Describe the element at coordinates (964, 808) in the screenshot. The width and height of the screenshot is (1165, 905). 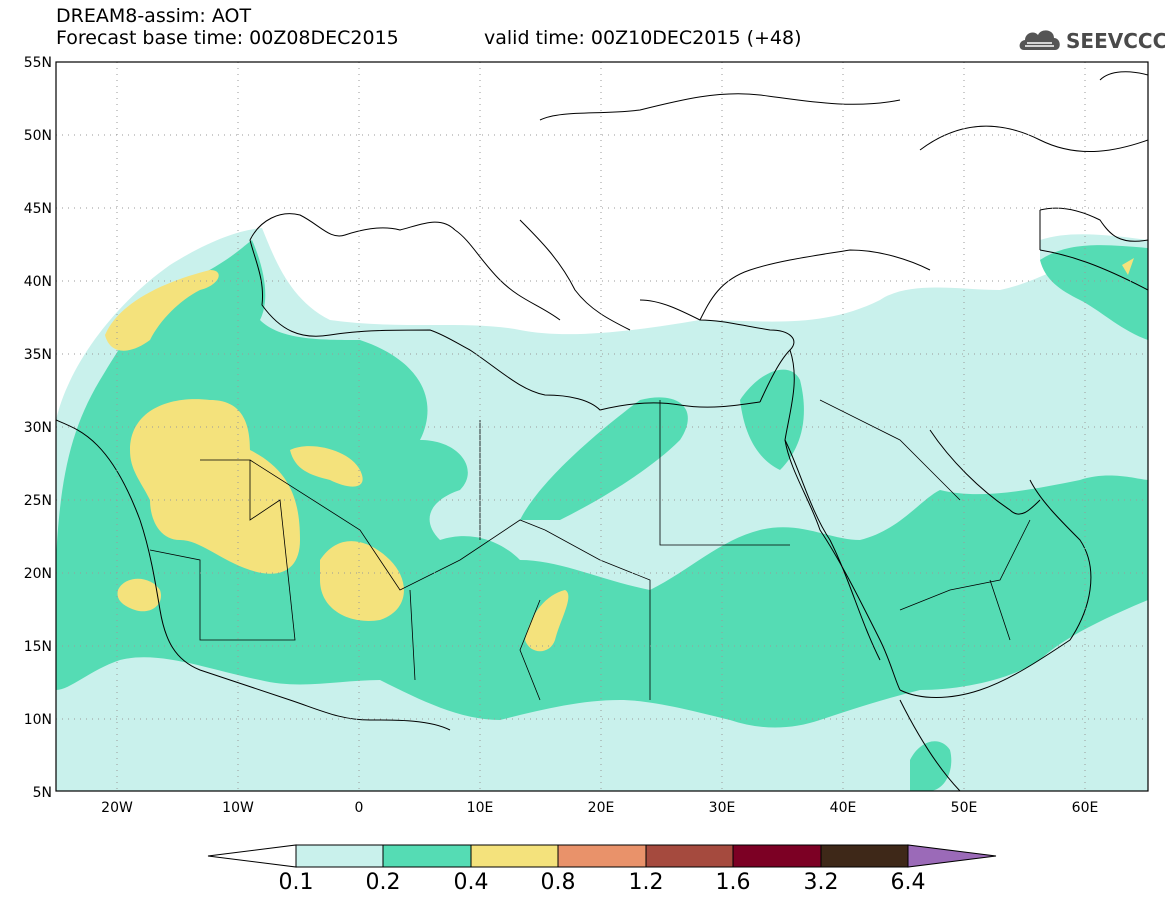
I see `lon-label: 50E` at that location.